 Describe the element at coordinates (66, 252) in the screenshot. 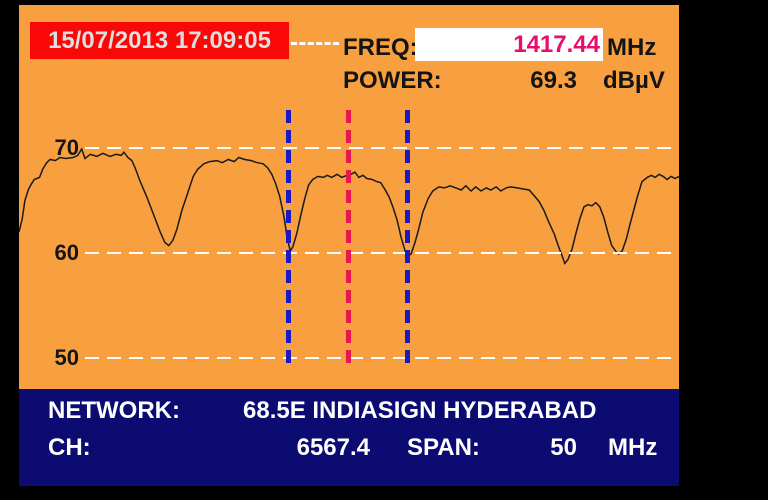

I see `ytick-label-60: 60` at that location.